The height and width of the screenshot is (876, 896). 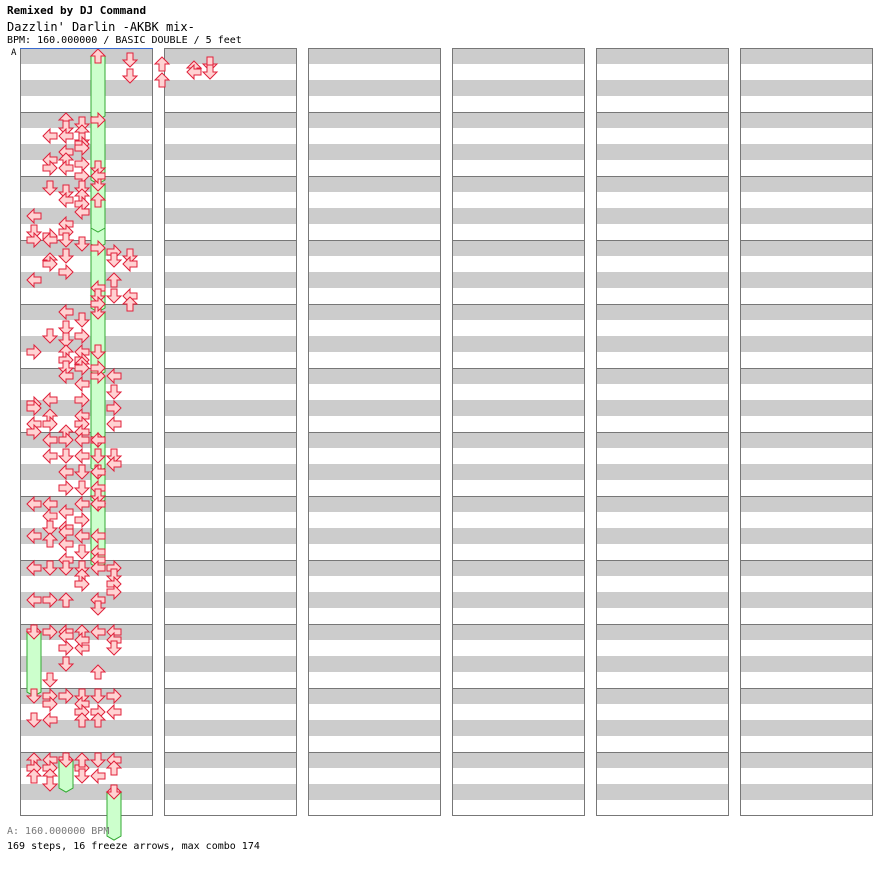 What do you see at coordinates (77, 10) in the screenshot?
I see `remix-credit: Remixed by DJ Command` at bounding box center [77, 10].